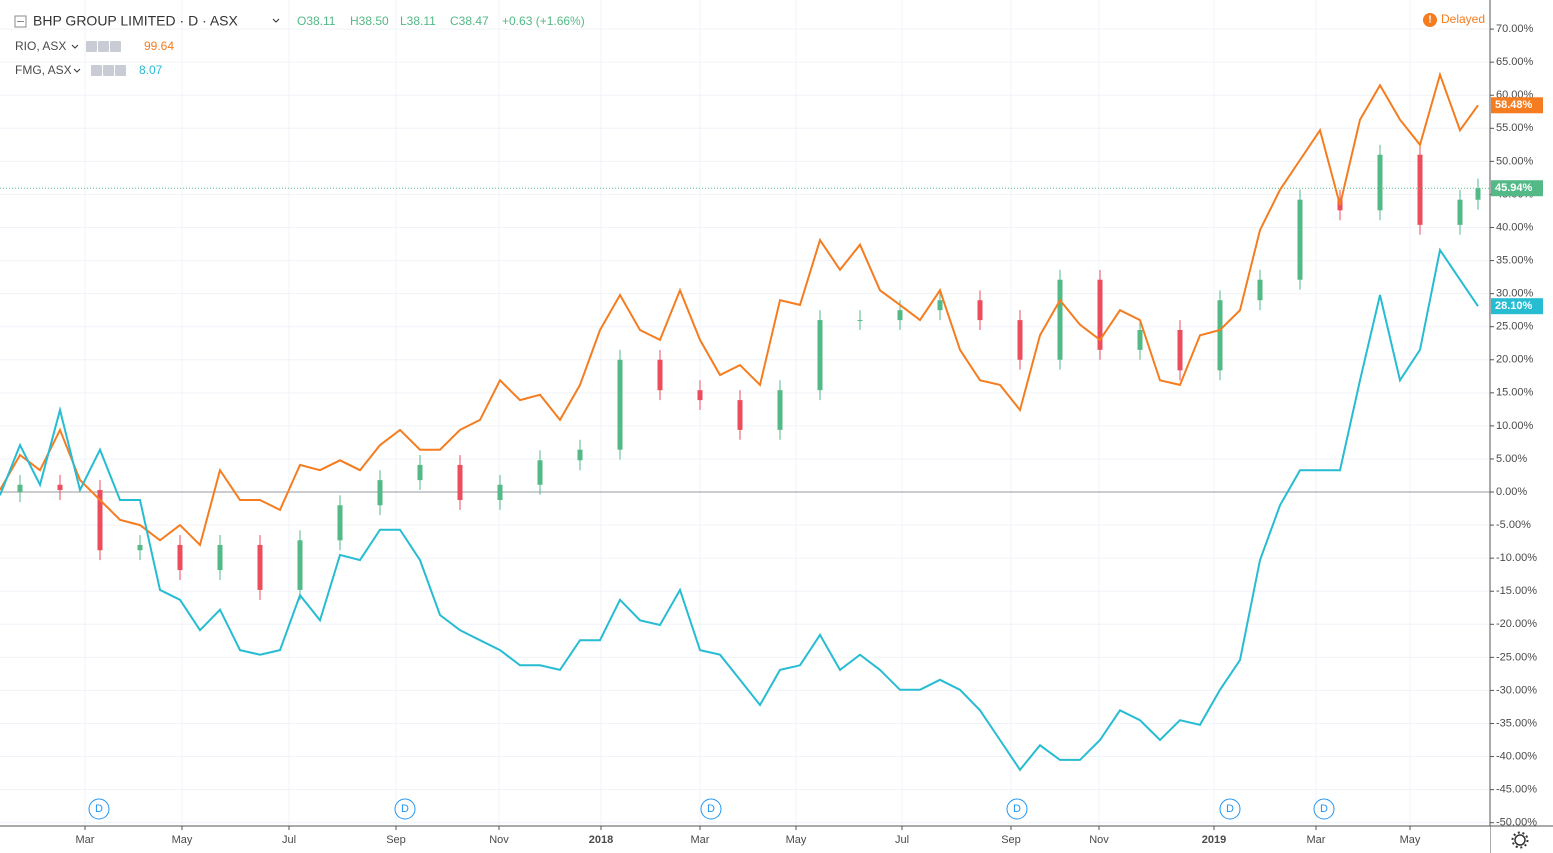  I want to click on legend: RIO, ASX 99.64 FMG, ASX 8.07, so click(94, 58).